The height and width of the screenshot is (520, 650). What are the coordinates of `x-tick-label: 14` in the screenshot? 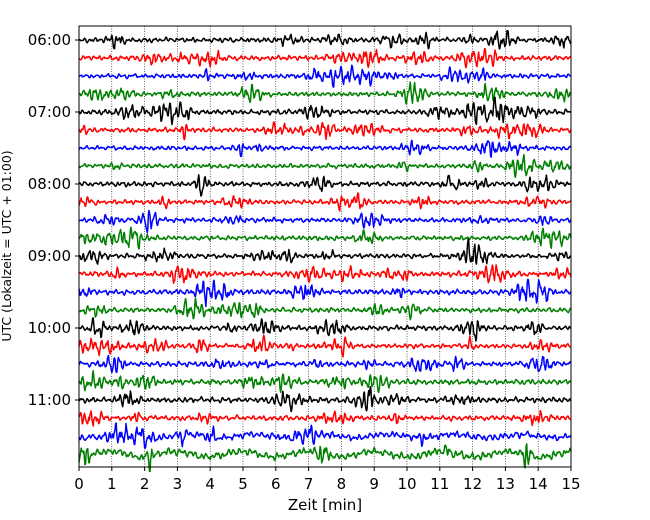 It's located at (538, 484).